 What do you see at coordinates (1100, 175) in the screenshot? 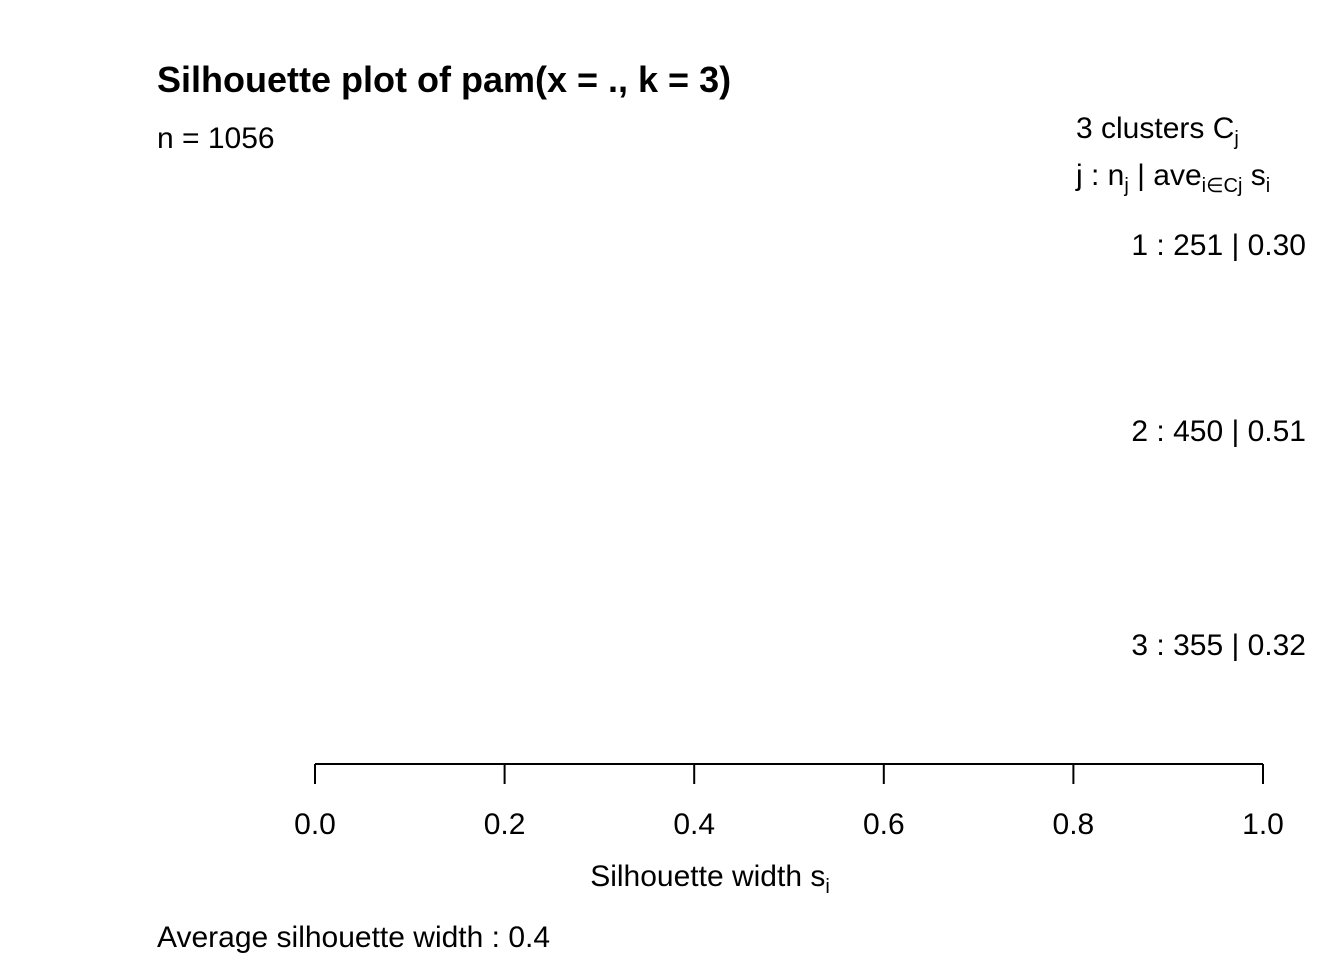
I see `legend-colhead-j: j : n` at bounding box center [1100, 175].